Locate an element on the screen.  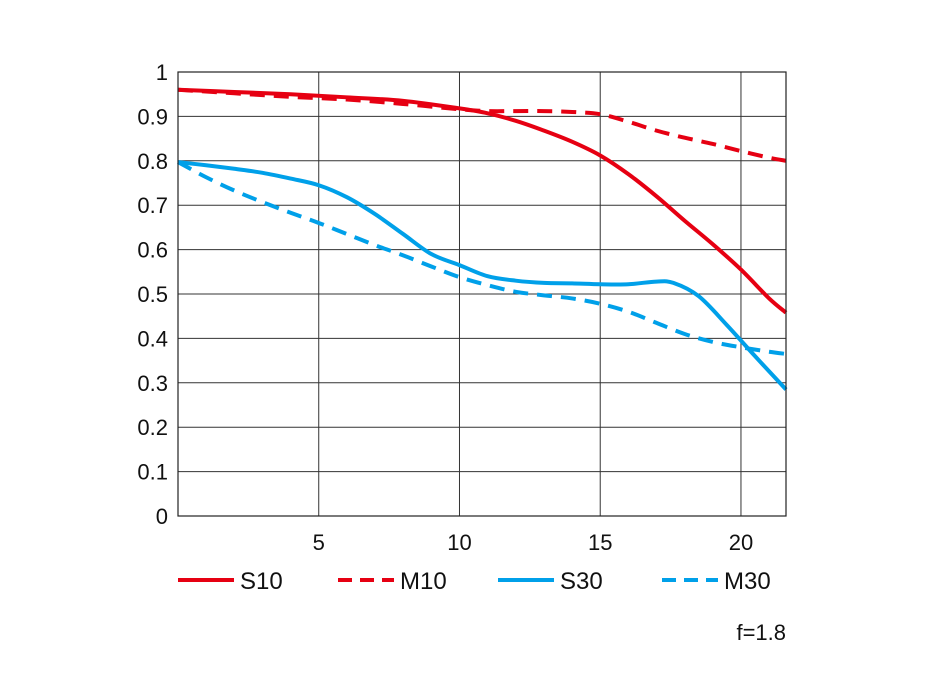
legend-label-m30: M30 is located at coordinates (747, 581).